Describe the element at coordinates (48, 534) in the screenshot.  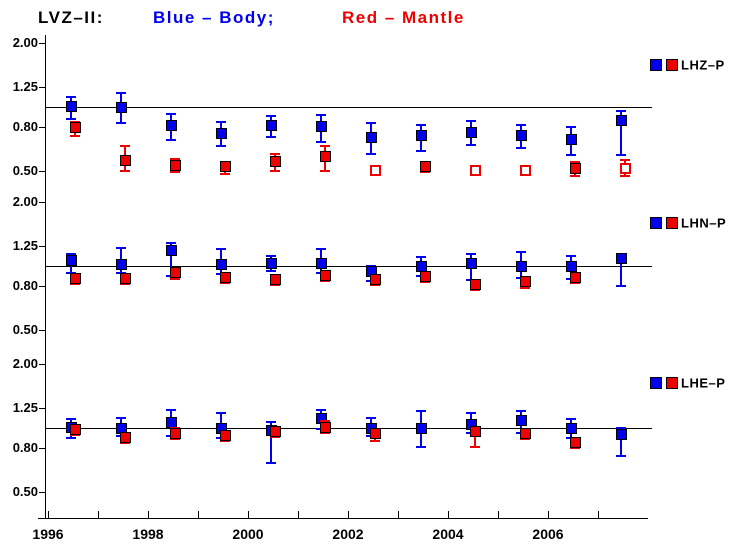
I see `x-tick-label: 1996` at that location.